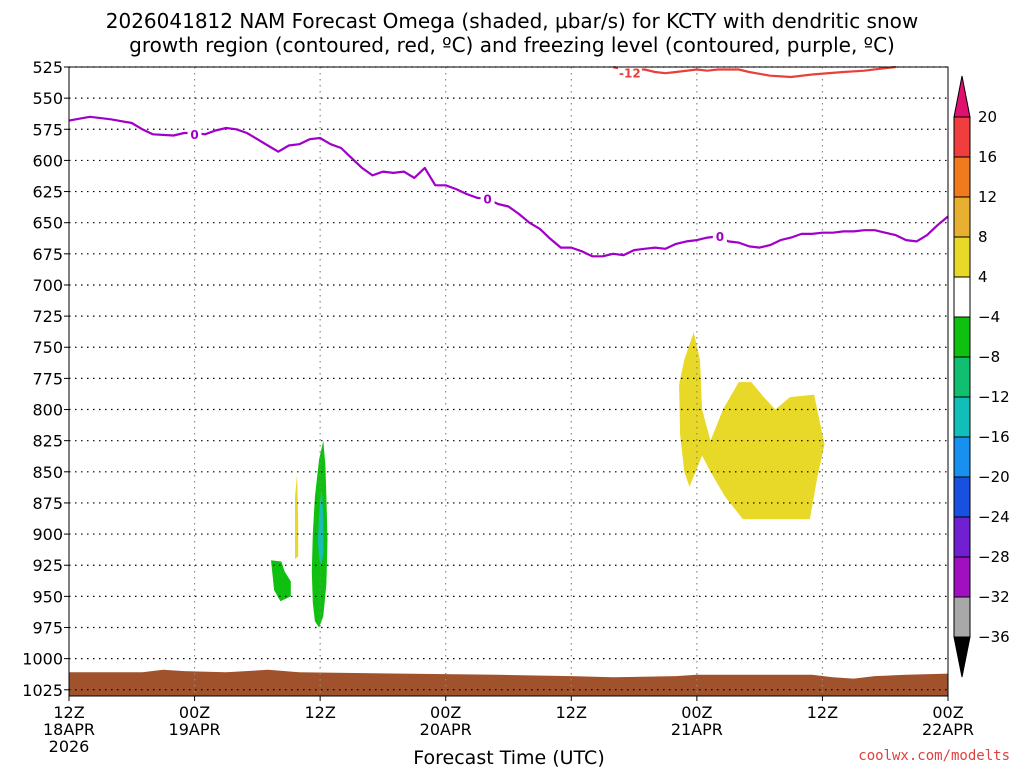  What do you see at coordinates (445, 712) in the screenshot?
I see `x-tick-label-36-1: 00Z` at bounding box center [445, 712].